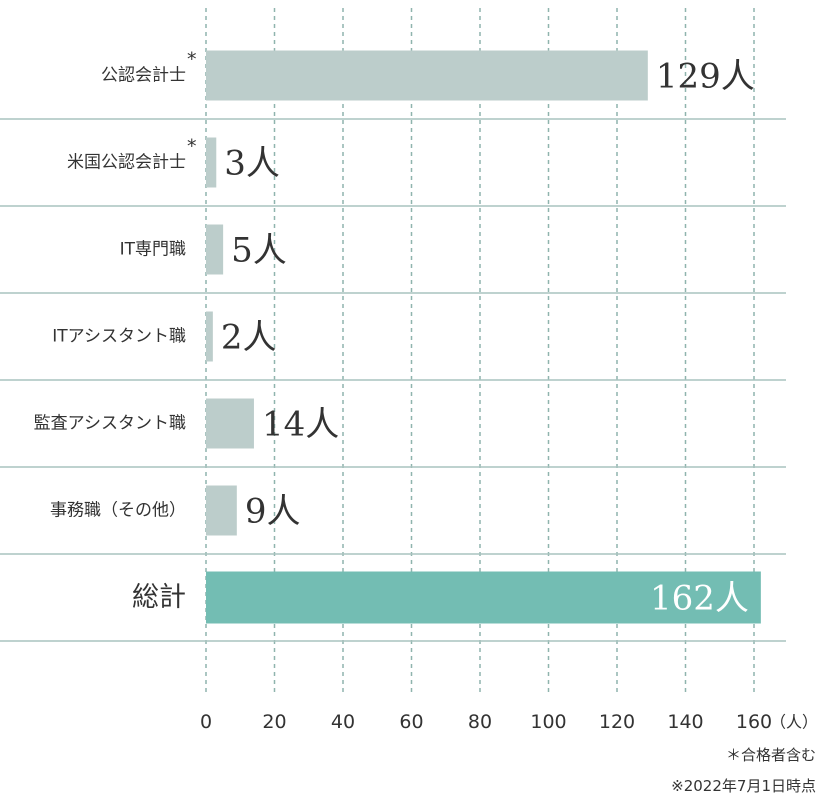  Describe the element at coordinates (743, 786) in the screenshot. I see `footnote-date: ※2022年7月1日時点` at that location.